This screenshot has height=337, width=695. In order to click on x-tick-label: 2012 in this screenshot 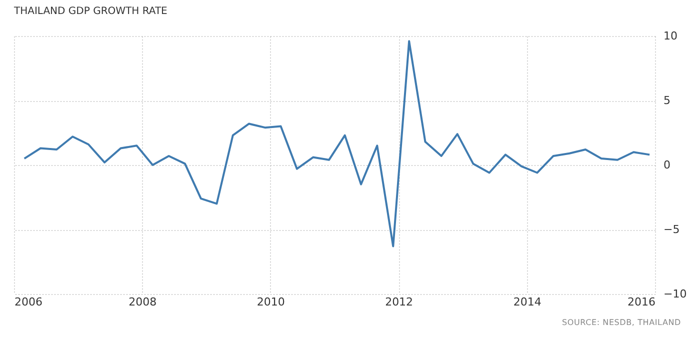, I will do `click(399, 302)`.